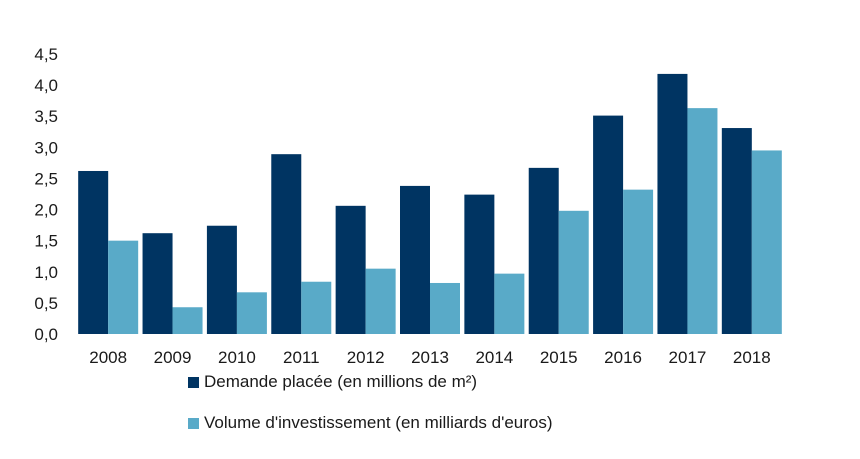  Describe the element at coordinates (752, 357) in the screenshot. I see `x-tick-label-2018: 2018` at that location.